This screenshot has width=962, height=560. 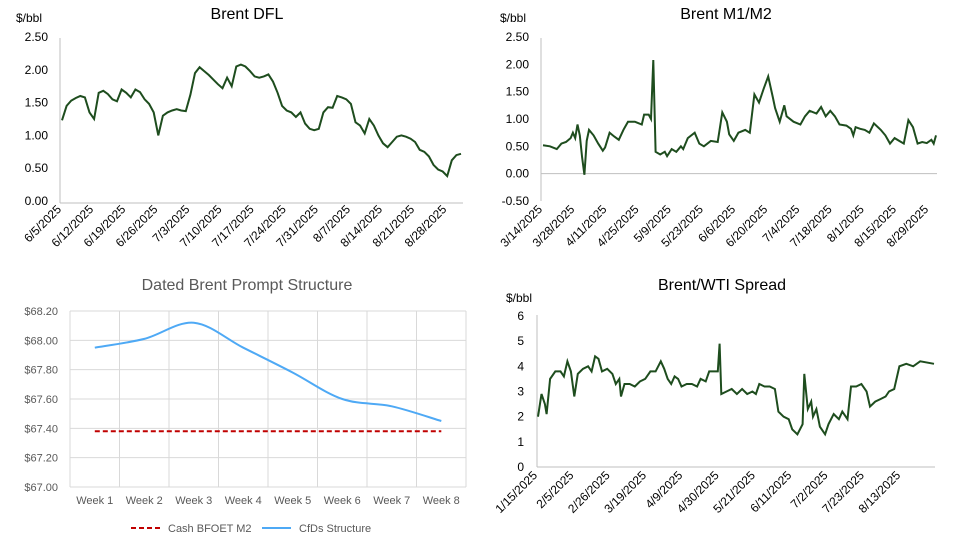 I want to click on y-tick-label: $67.00, so click(x=41, y=488).